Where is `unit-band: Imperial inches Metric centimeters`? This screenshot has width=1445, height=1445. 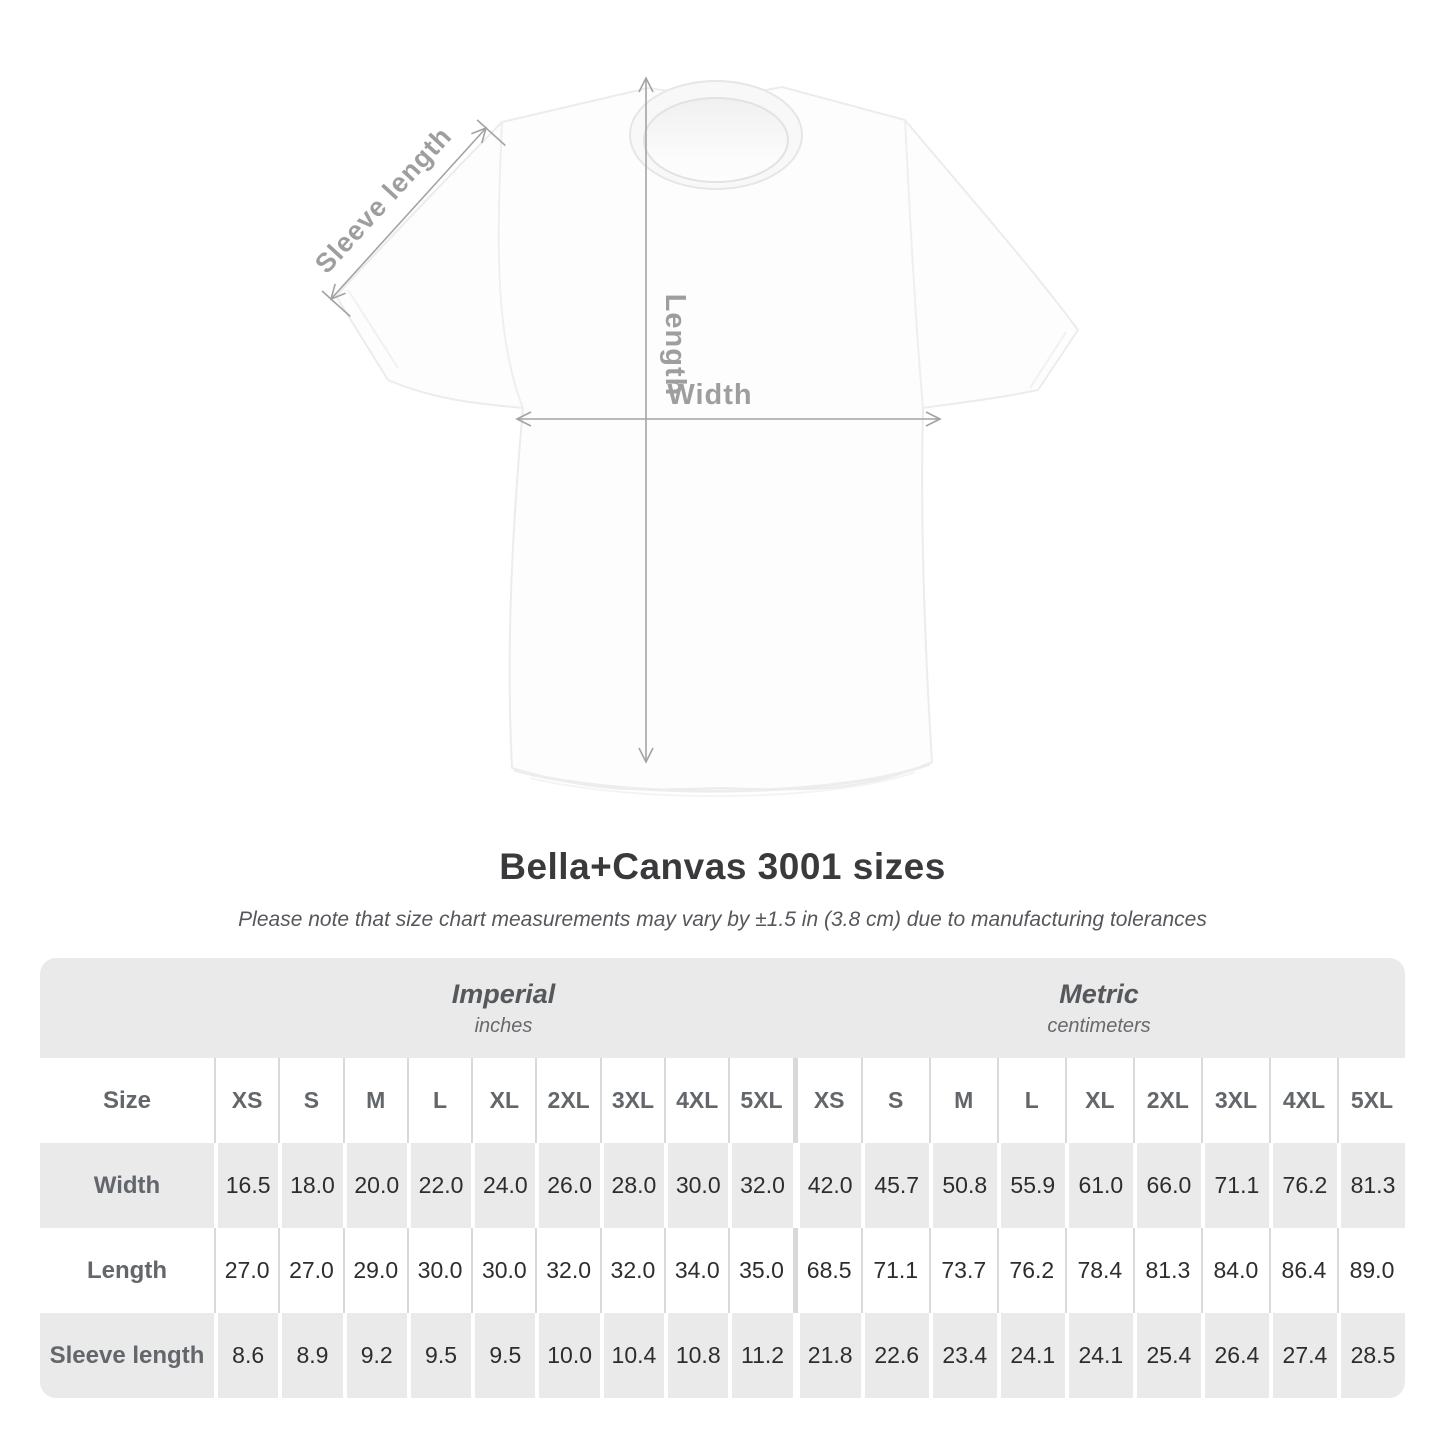 unit-band: Imperial inches Metric centimeters is located at coordinates (722, 1008).